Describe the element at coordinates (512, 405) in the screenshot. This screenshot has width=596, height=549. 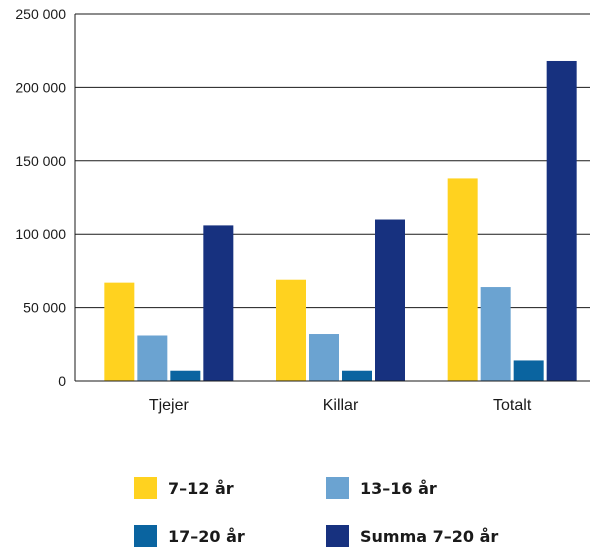
I see `x-category-label: Totalt` at that location.